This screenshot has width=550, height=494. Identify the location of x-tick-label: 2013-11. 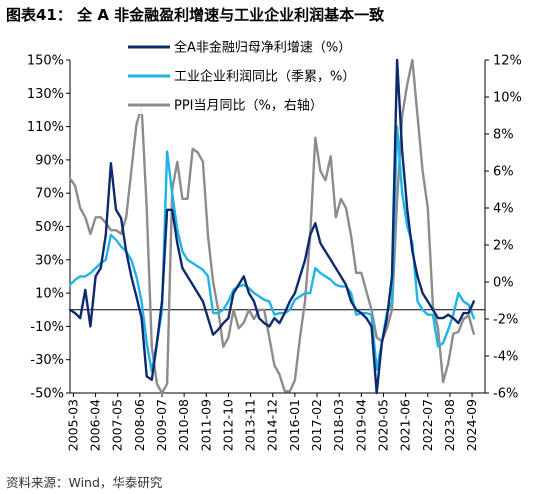
(250, 425).